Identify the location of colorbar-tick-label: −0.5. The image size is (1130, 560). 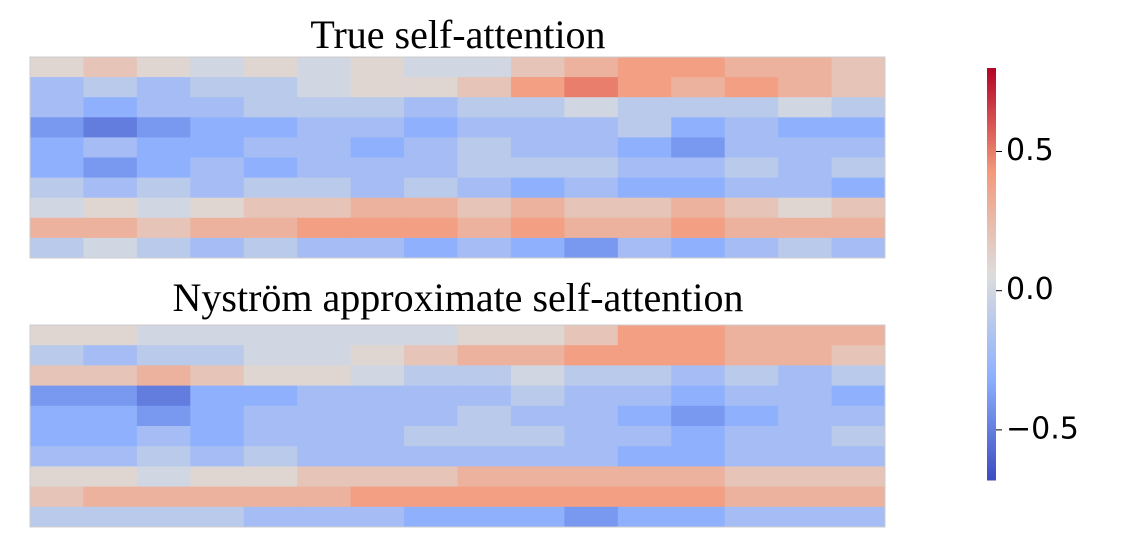
(1042, 428).